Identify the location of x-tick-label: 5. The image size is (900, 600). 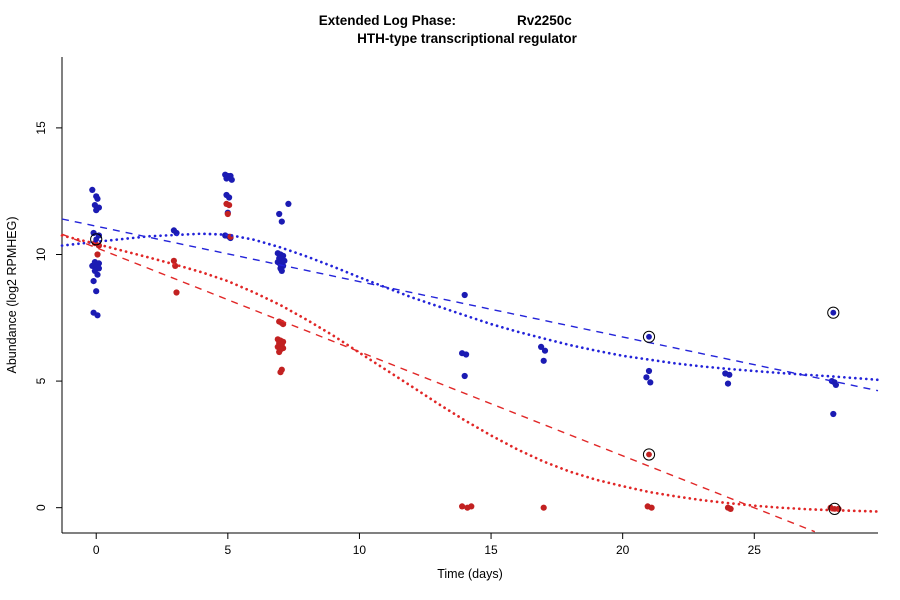
(227, 550).